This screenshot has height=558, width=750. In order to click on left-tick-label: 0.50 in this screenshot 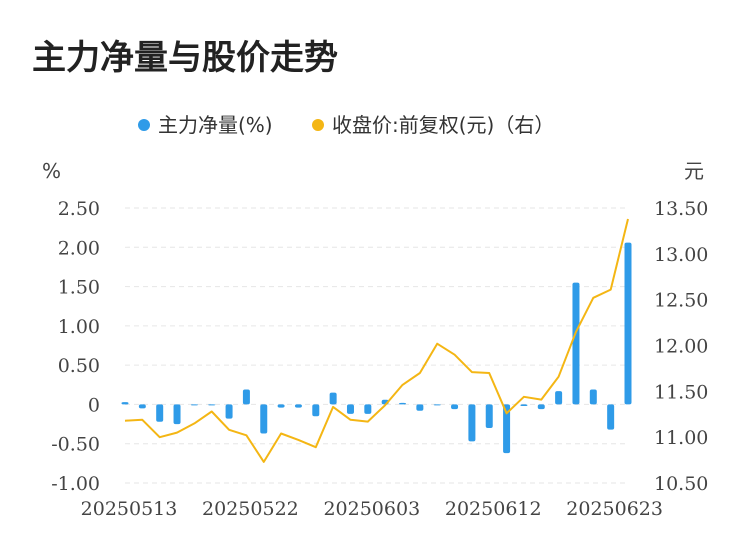, I will do `click(79, 366)`.